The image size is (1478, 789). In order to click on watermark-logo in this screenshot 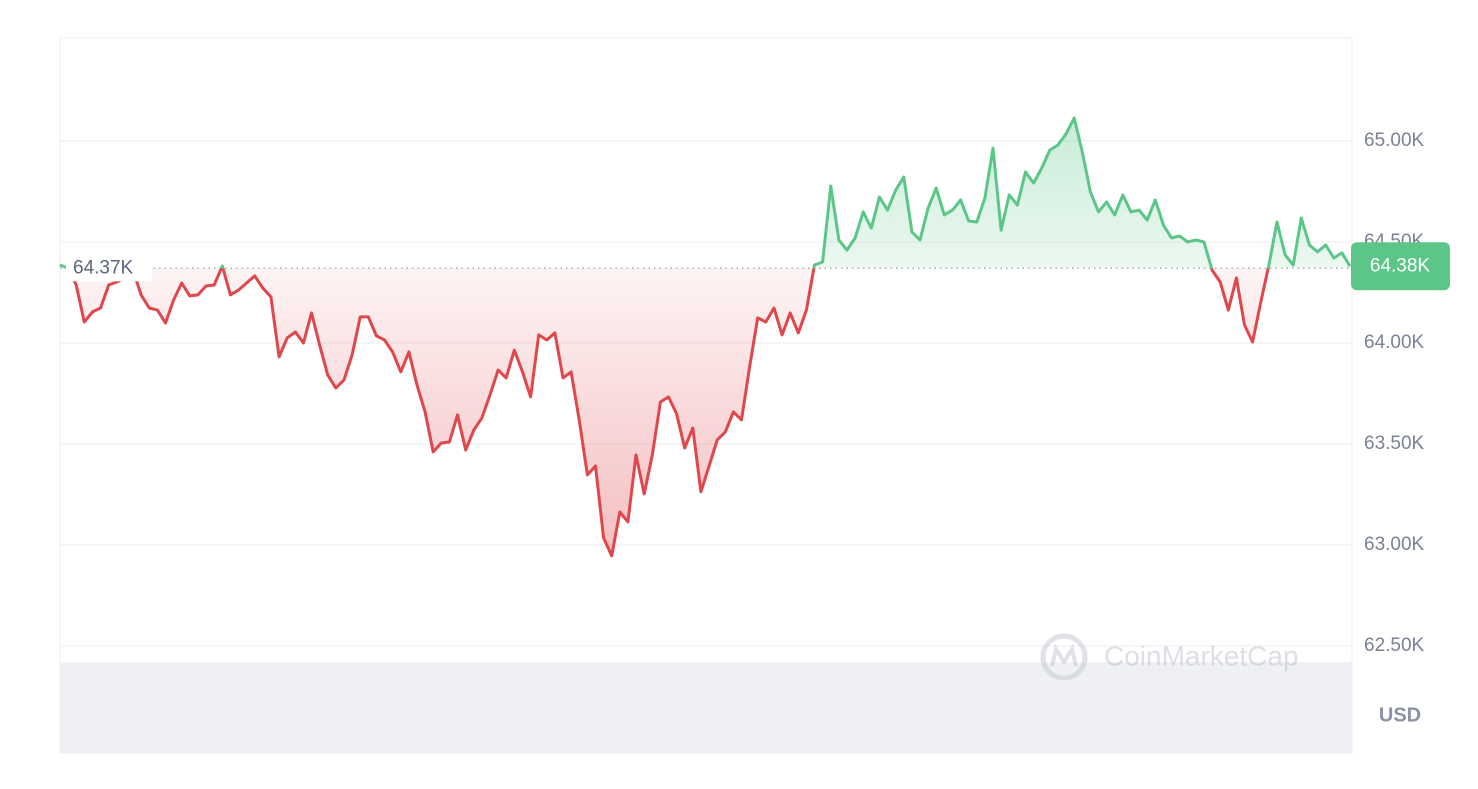, I will do `click(1064, 657)`.